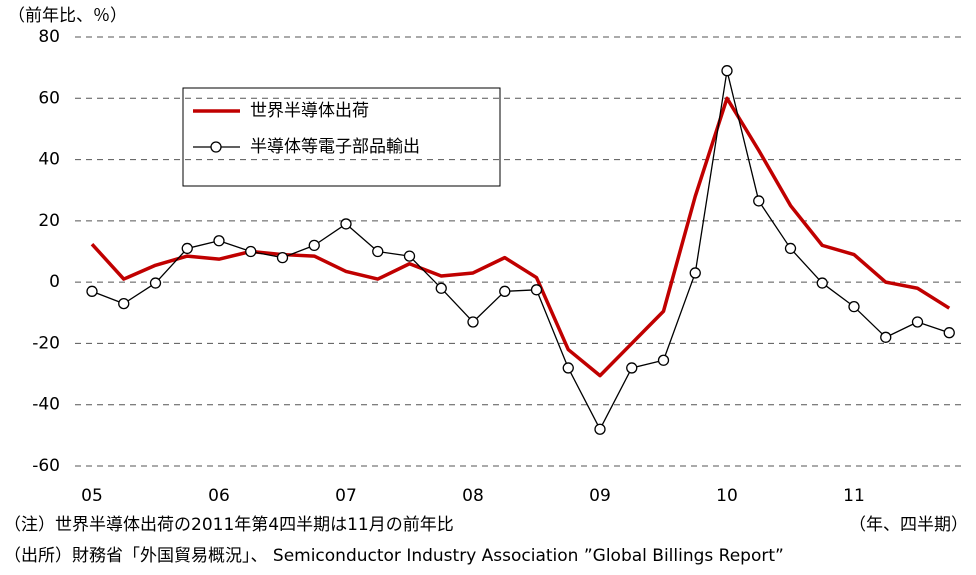  What do you see at coordinates (49, 37) in the screenshot?
I see `y-tick-label: 80` at bounding box center [49, 37].